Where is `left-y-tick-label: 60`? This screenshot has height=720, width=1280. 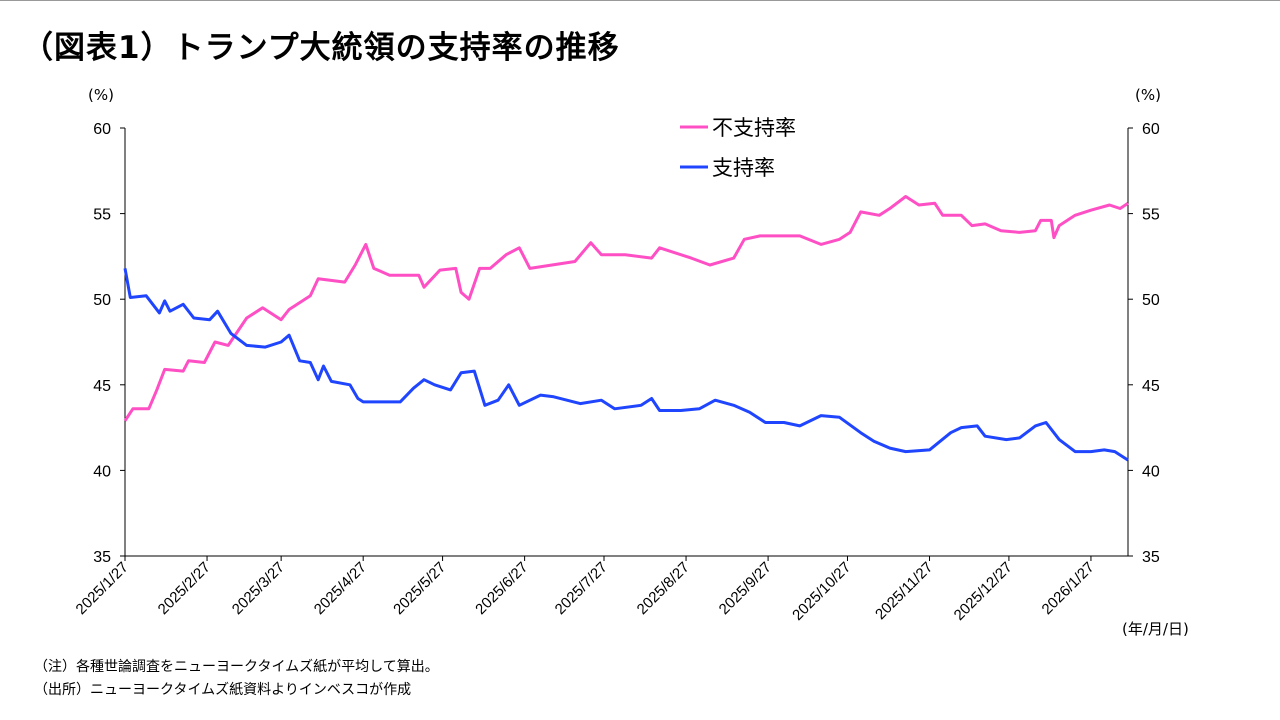 left-y-tick-label: 60 is located at coordinates (102, 129).